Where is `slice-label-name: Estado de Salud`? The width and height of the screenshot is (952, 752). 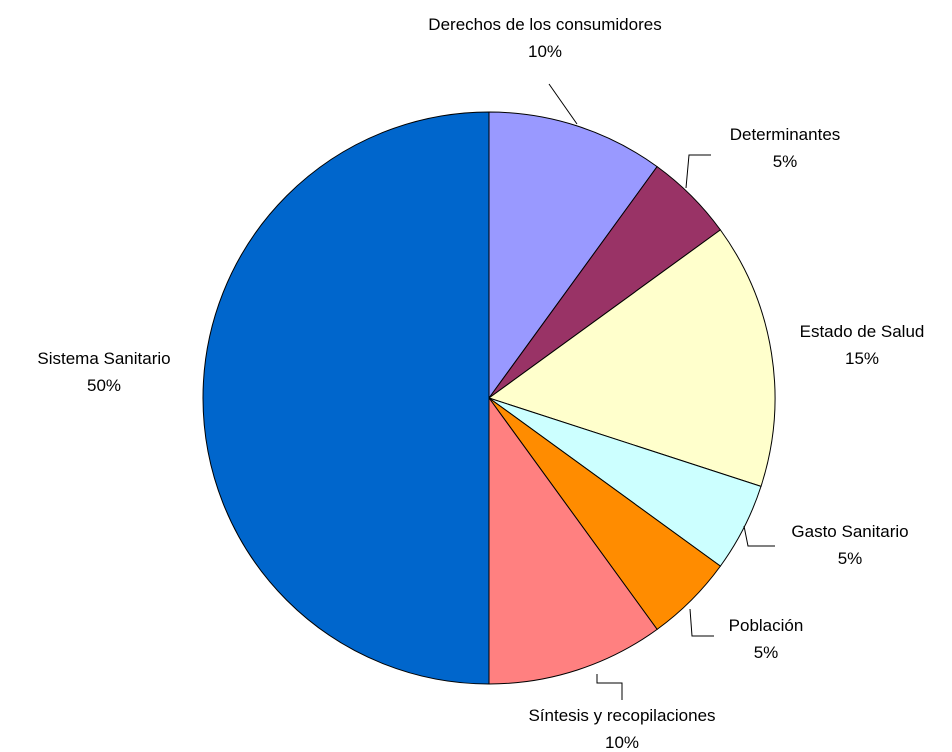
slice-label-name: Estado de Salud is located at coordinates (862, 331).